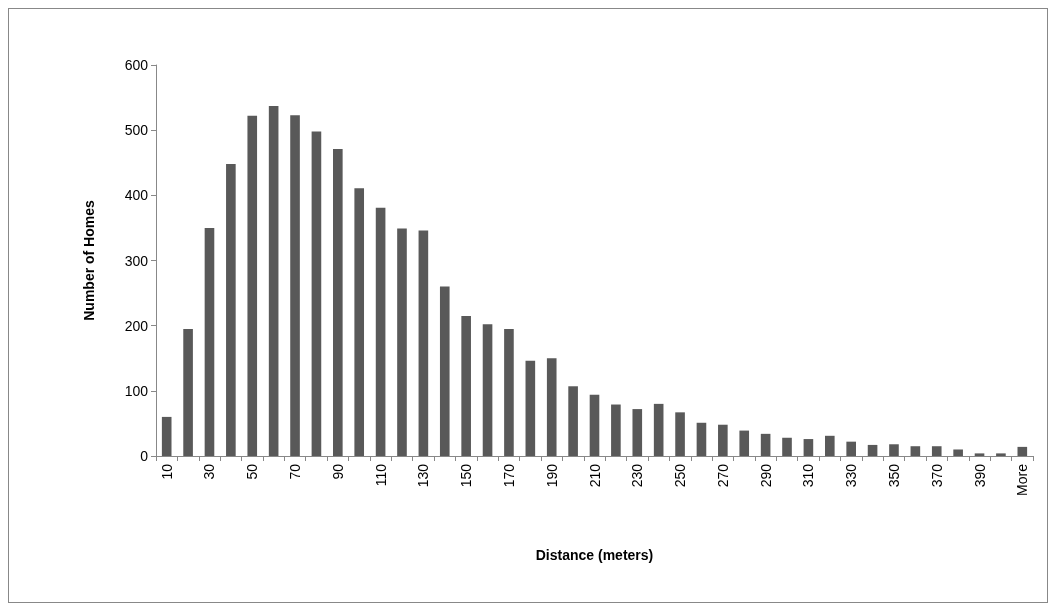 The width and height of the screenshot is (1057, 611). What do you see at coordinates (594, 555) in the screenshot?
I see `x-axis-title: Distance (meters)` at bounding box center [594, 555].